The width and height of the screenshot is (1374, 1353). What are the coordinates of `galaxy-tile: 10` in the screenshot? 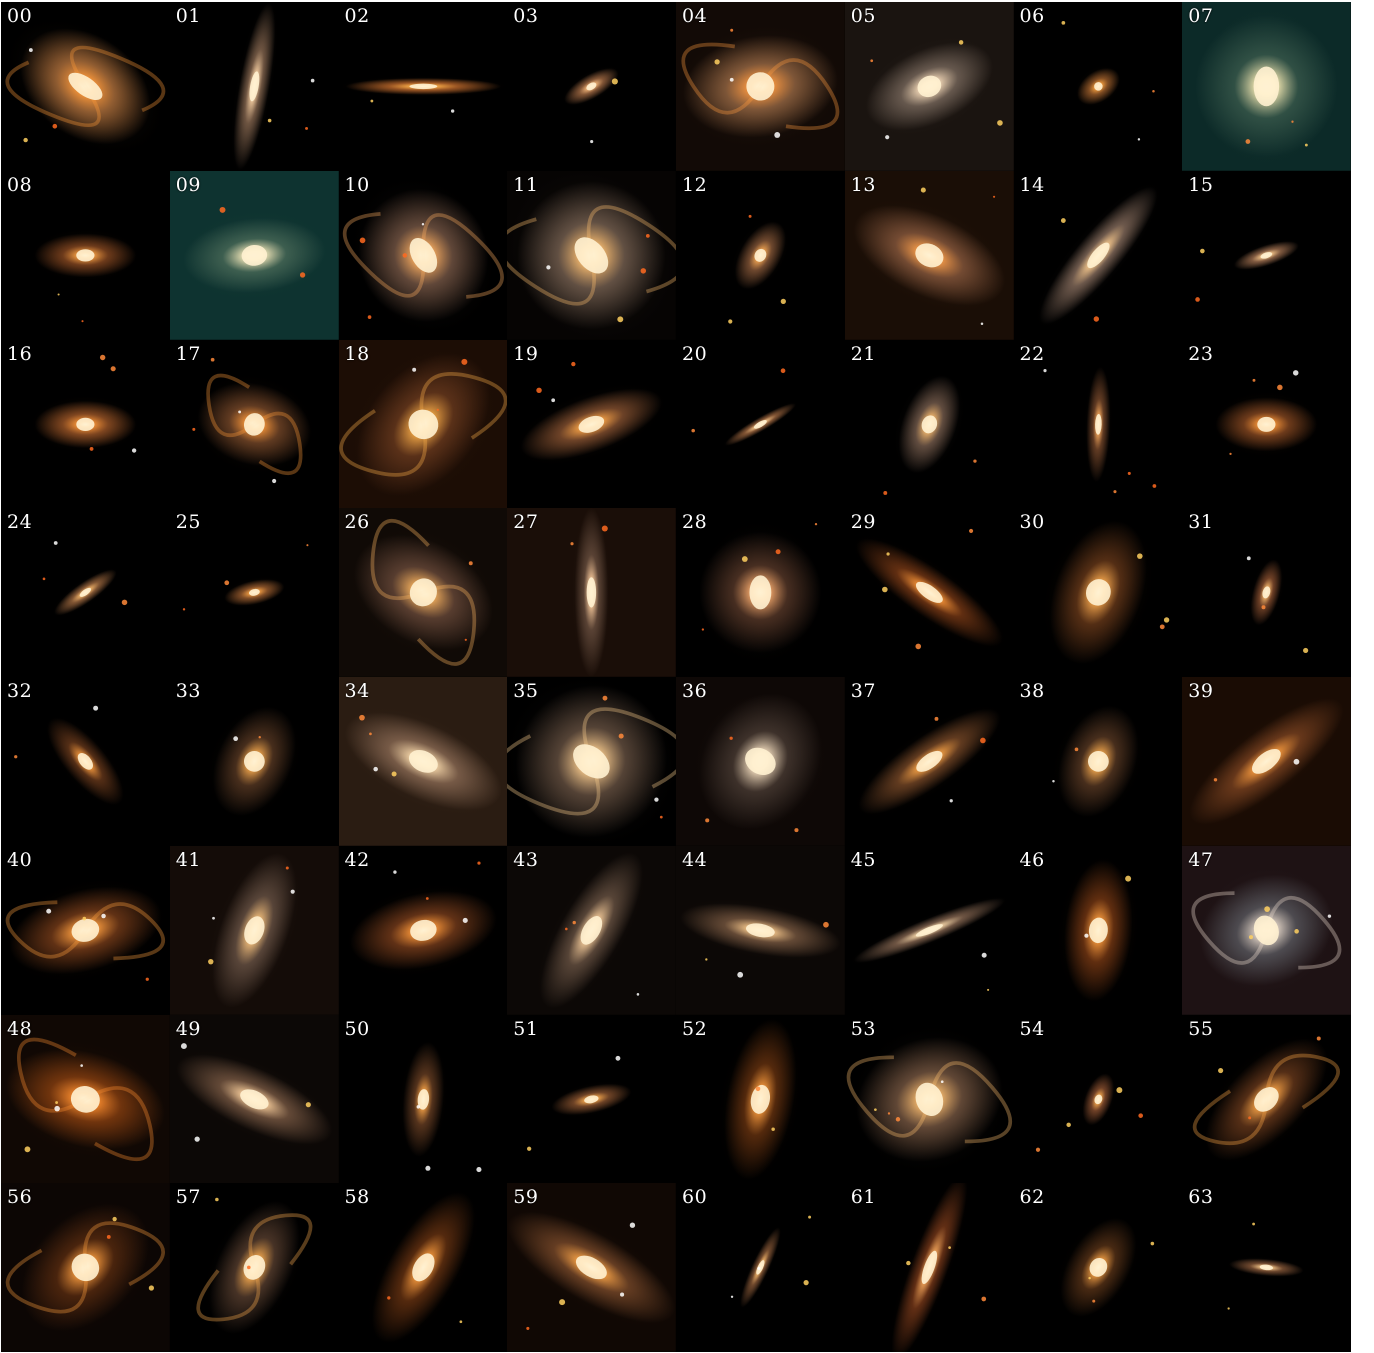 It's located at (423, 255).